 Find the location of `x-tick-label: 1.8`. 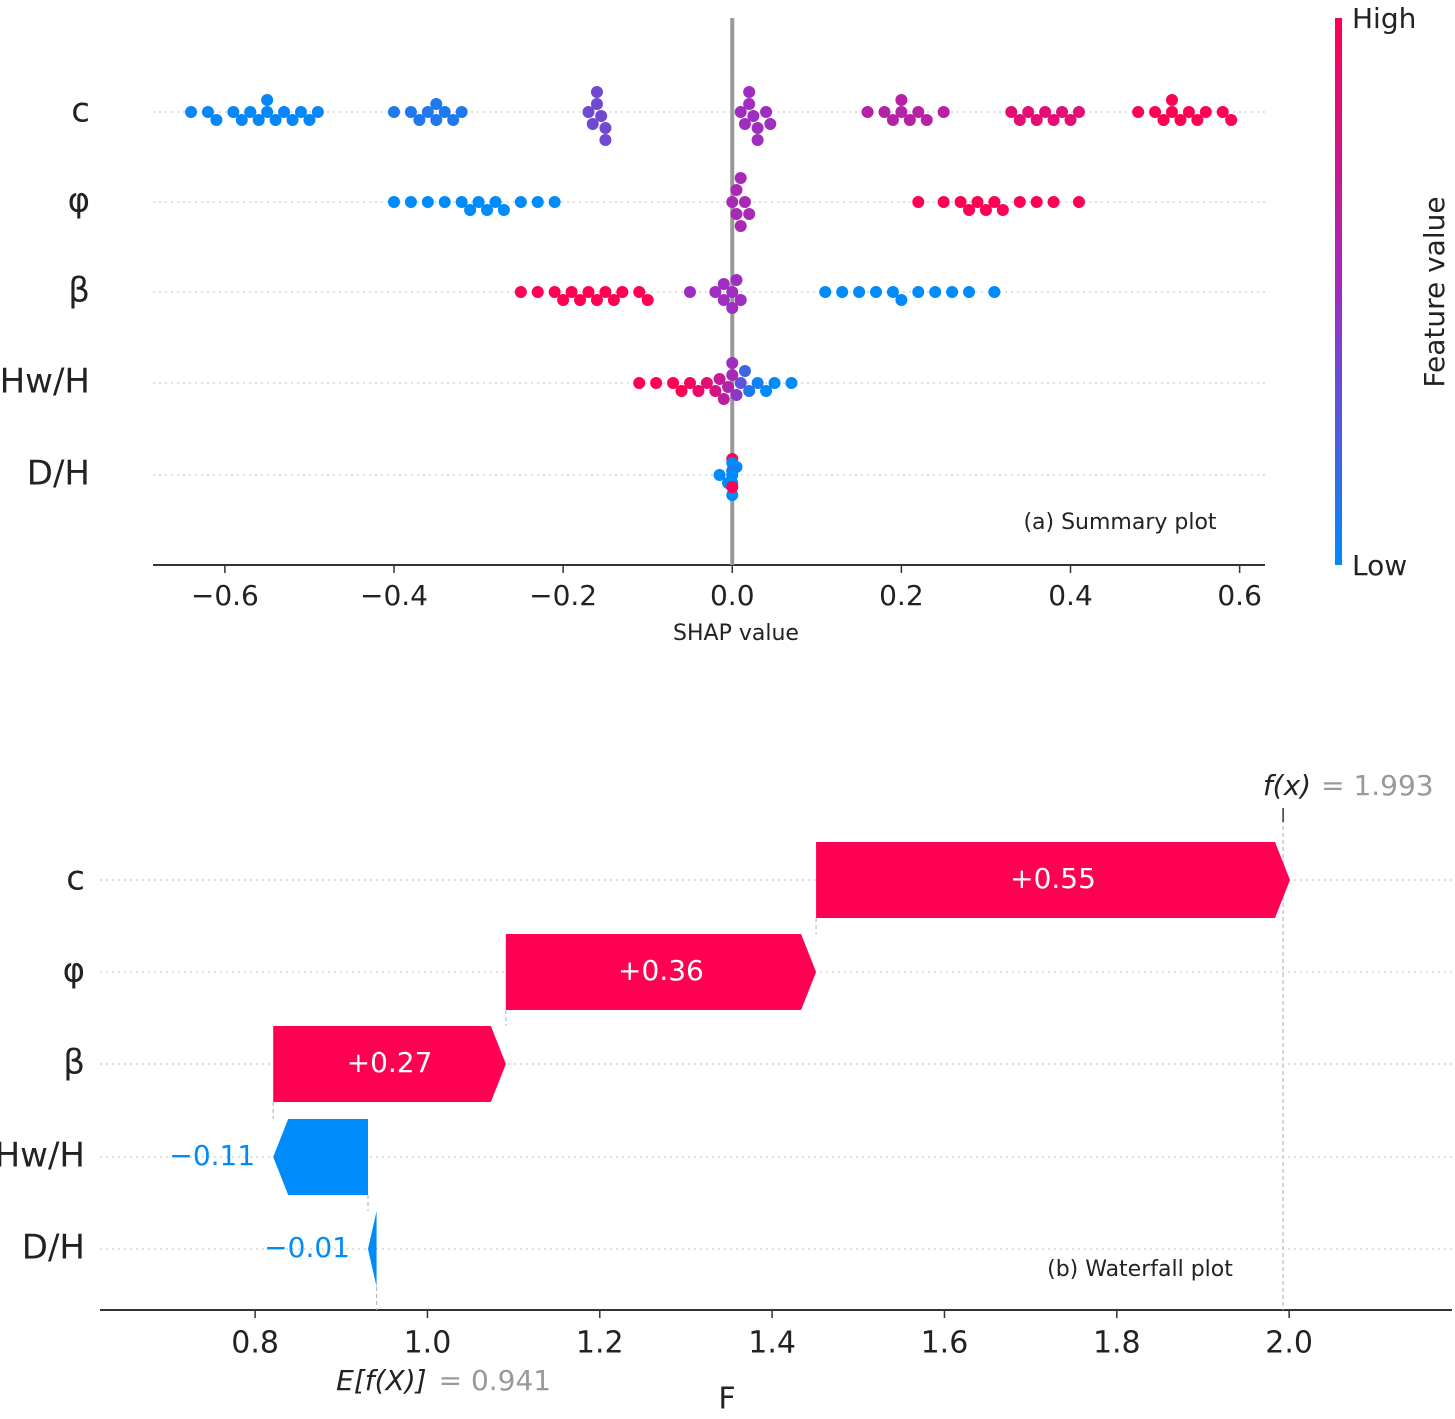

x-tick-label: 1.8 is located at coordinates (1117, 1343).